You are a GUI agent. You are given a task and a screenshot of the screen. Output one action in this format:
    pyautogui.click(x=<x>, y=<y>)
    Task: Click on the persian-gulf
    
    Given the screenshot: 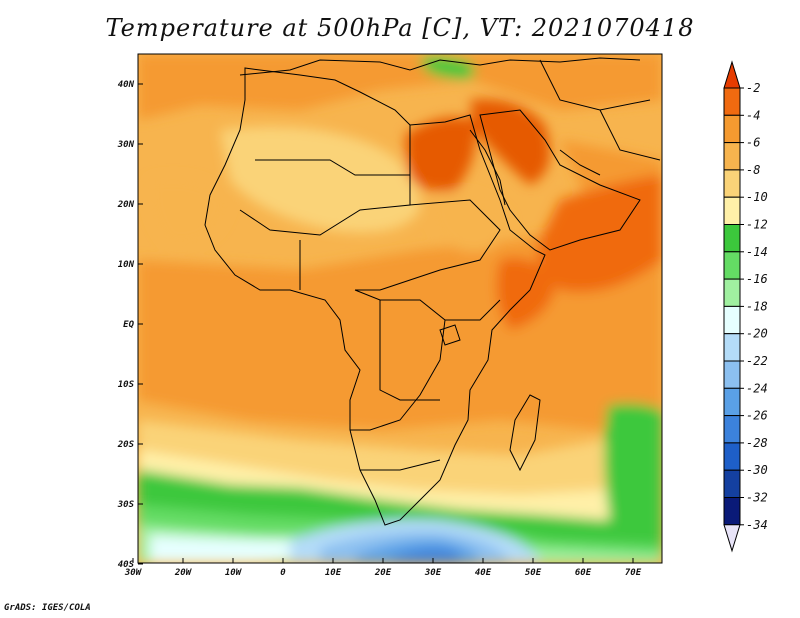 What is the action you would take?
    pyautogui.click(x=580, y=162)
    